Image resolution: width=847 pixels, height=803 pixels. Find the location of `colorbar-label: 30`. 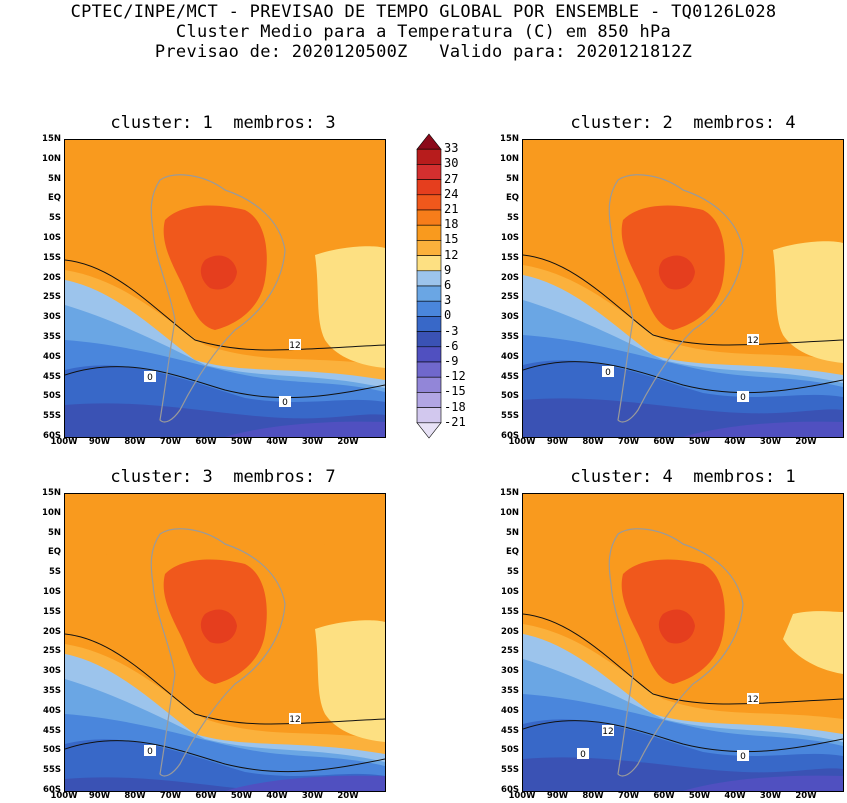

colorbar-label: 30 is located at coordinates (451, 163).